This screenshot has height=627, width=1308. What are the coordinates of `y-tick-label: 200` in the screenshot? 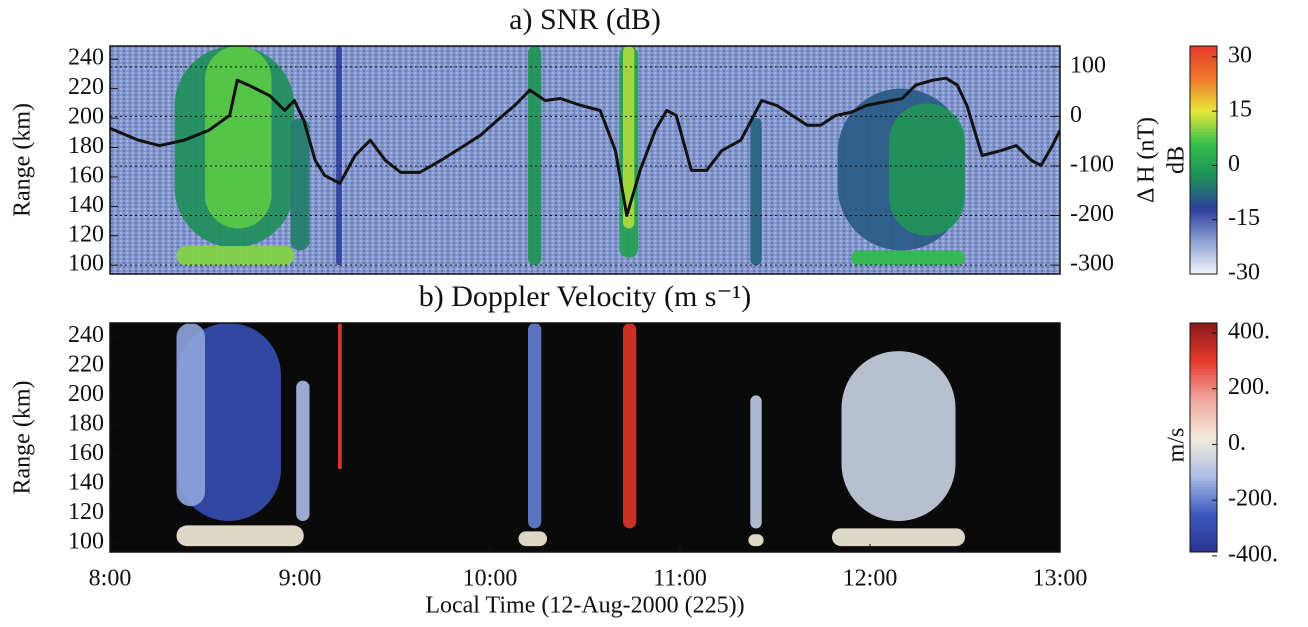 It's located at (86, 394).